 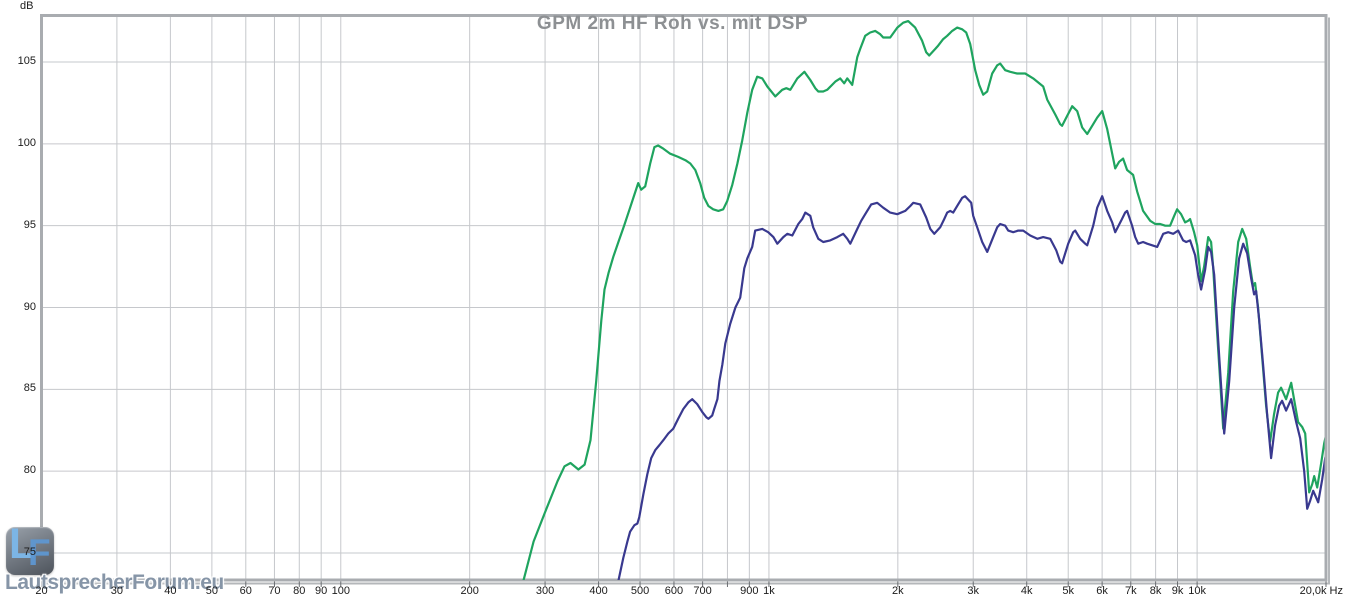 What do you see at coordinates (340, 591) in the screenshot?
I see `x-tick-label: 100` at bounding box center [340, 591].